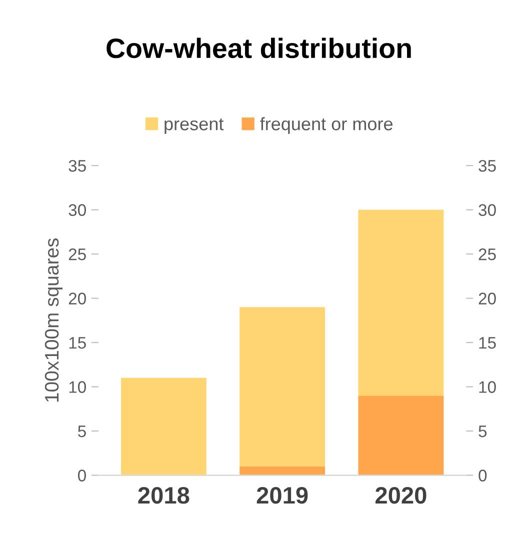 The height and width of the screenshot is (534, 518). Describe the element at coordinates (53, 320) in the screenshot. I see `y-axis-title: 100x100m squares` at that location.